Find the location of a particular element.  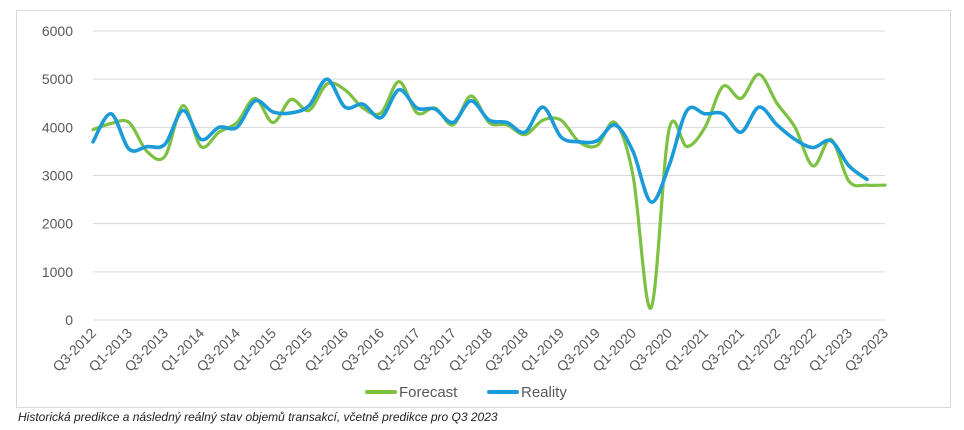

y-tick-label: 0 is located at coordinates (69, 320).